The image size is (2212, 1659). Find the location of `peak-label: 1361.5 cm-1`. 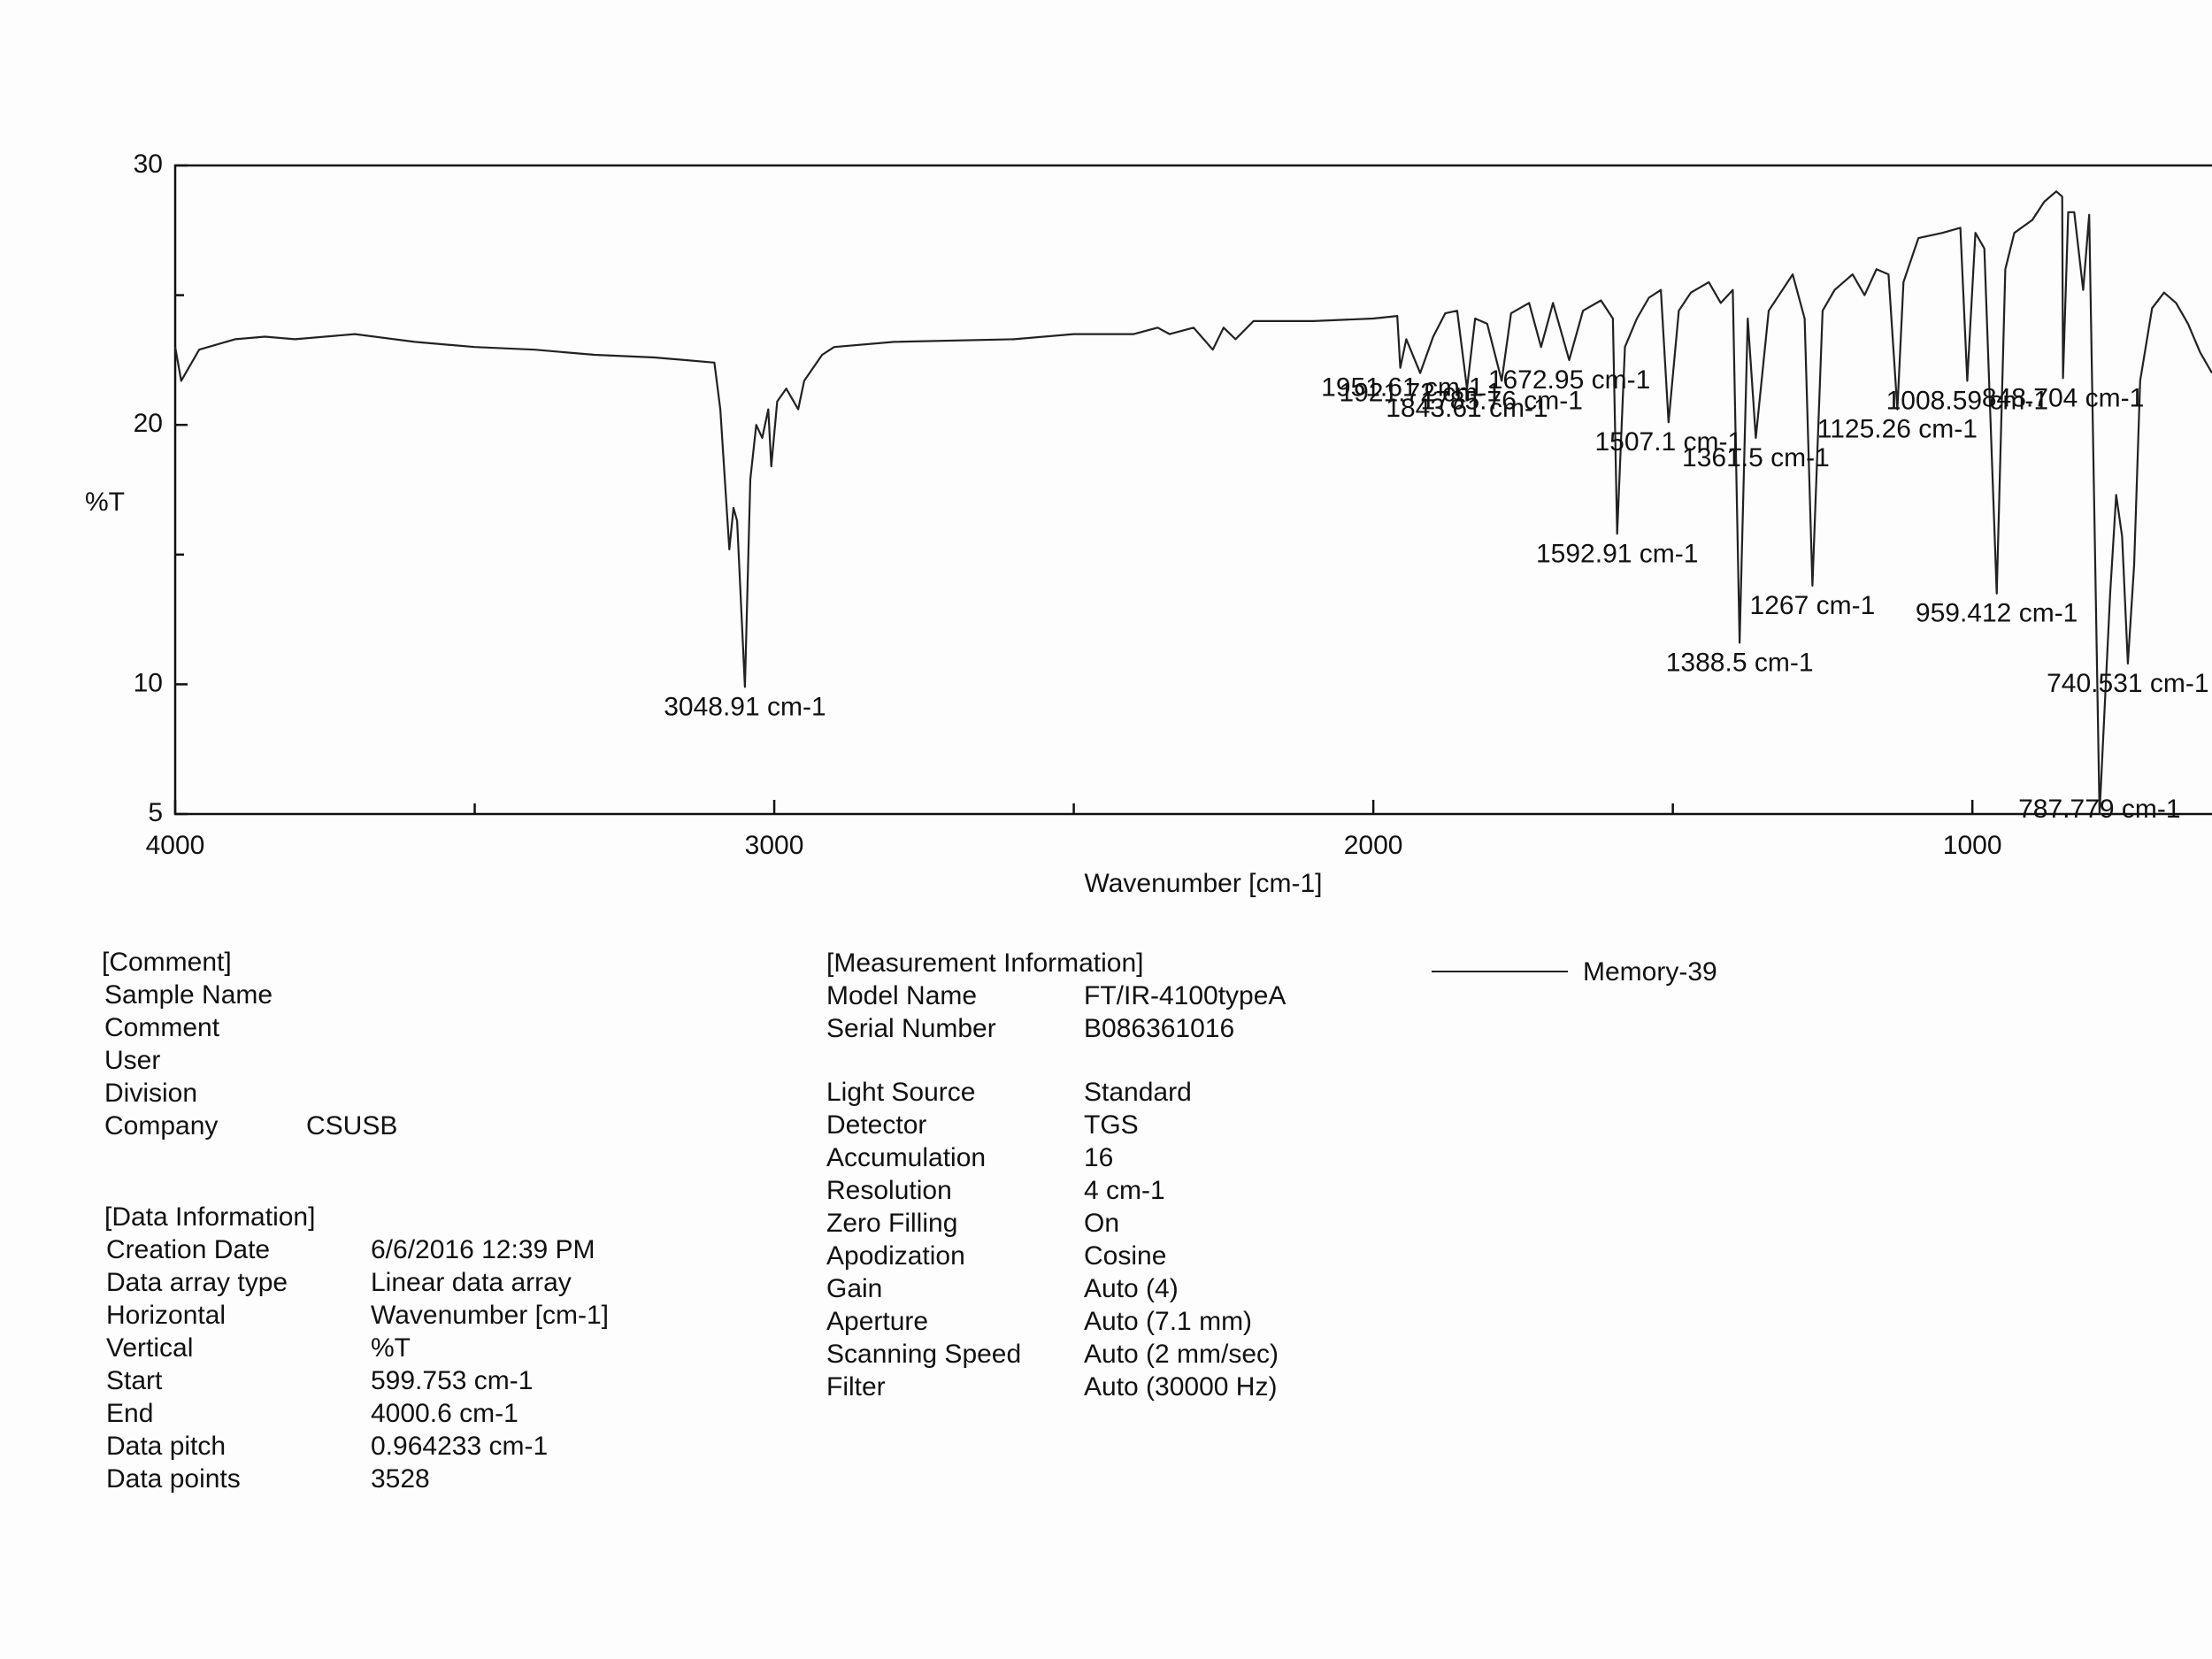

peak-label: 1361.5 cm-1 is located at coordinates (1756, 457).